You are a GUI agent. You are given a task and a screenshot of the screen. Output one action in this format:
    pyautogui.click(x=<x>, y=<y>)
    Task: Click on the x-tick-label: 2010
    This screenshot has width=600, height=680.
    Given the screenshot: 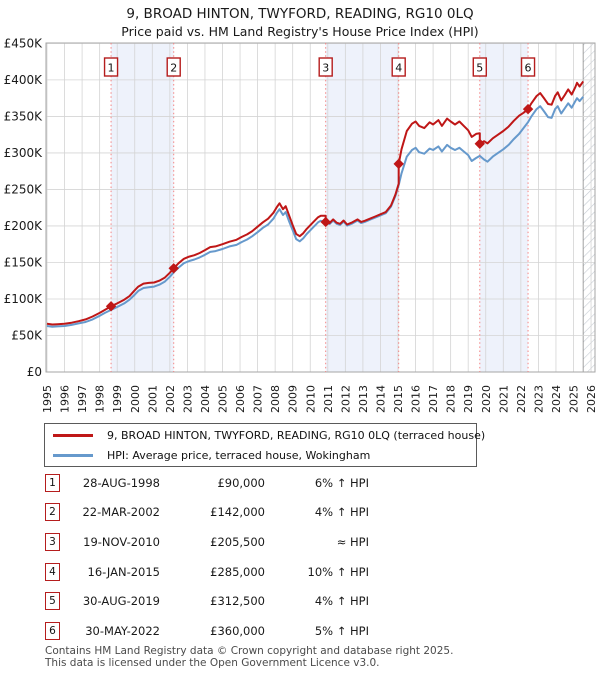 What is the action you would take?
    pyautogui.click(x=310, y=399)
    